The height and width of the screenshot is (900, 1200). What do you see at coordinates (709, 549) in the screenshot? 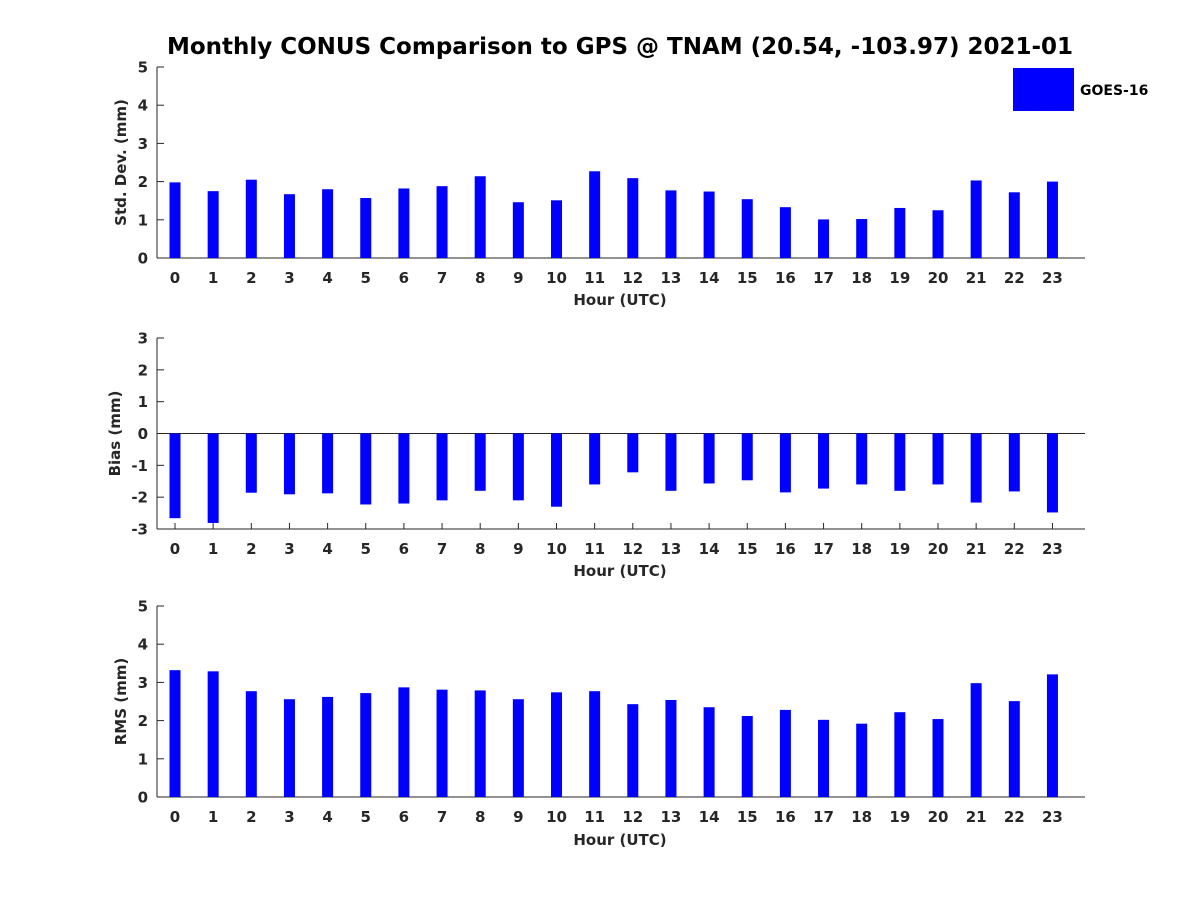
I see `bias-x-tick-label: 14` at bounding box center [709, 549].